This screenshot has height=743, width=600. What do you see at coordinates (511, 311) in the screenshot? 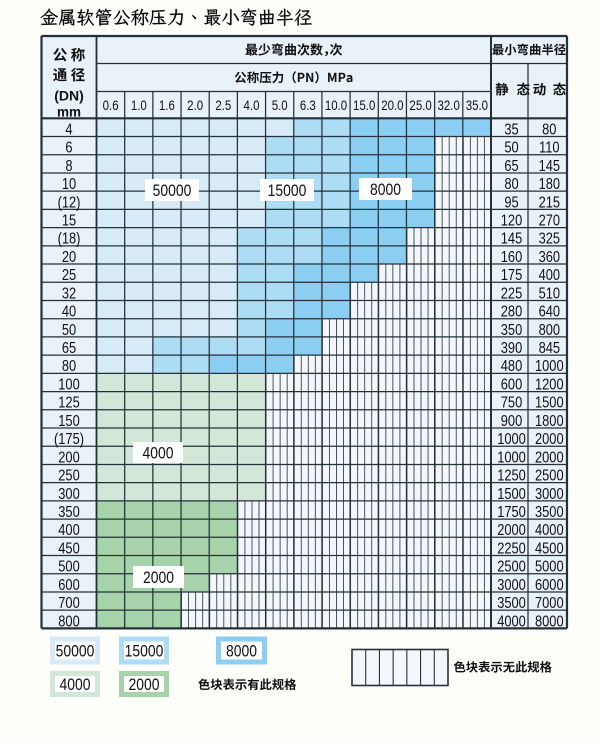
I see `svg-text: 280` at bounding box center [511, 311].